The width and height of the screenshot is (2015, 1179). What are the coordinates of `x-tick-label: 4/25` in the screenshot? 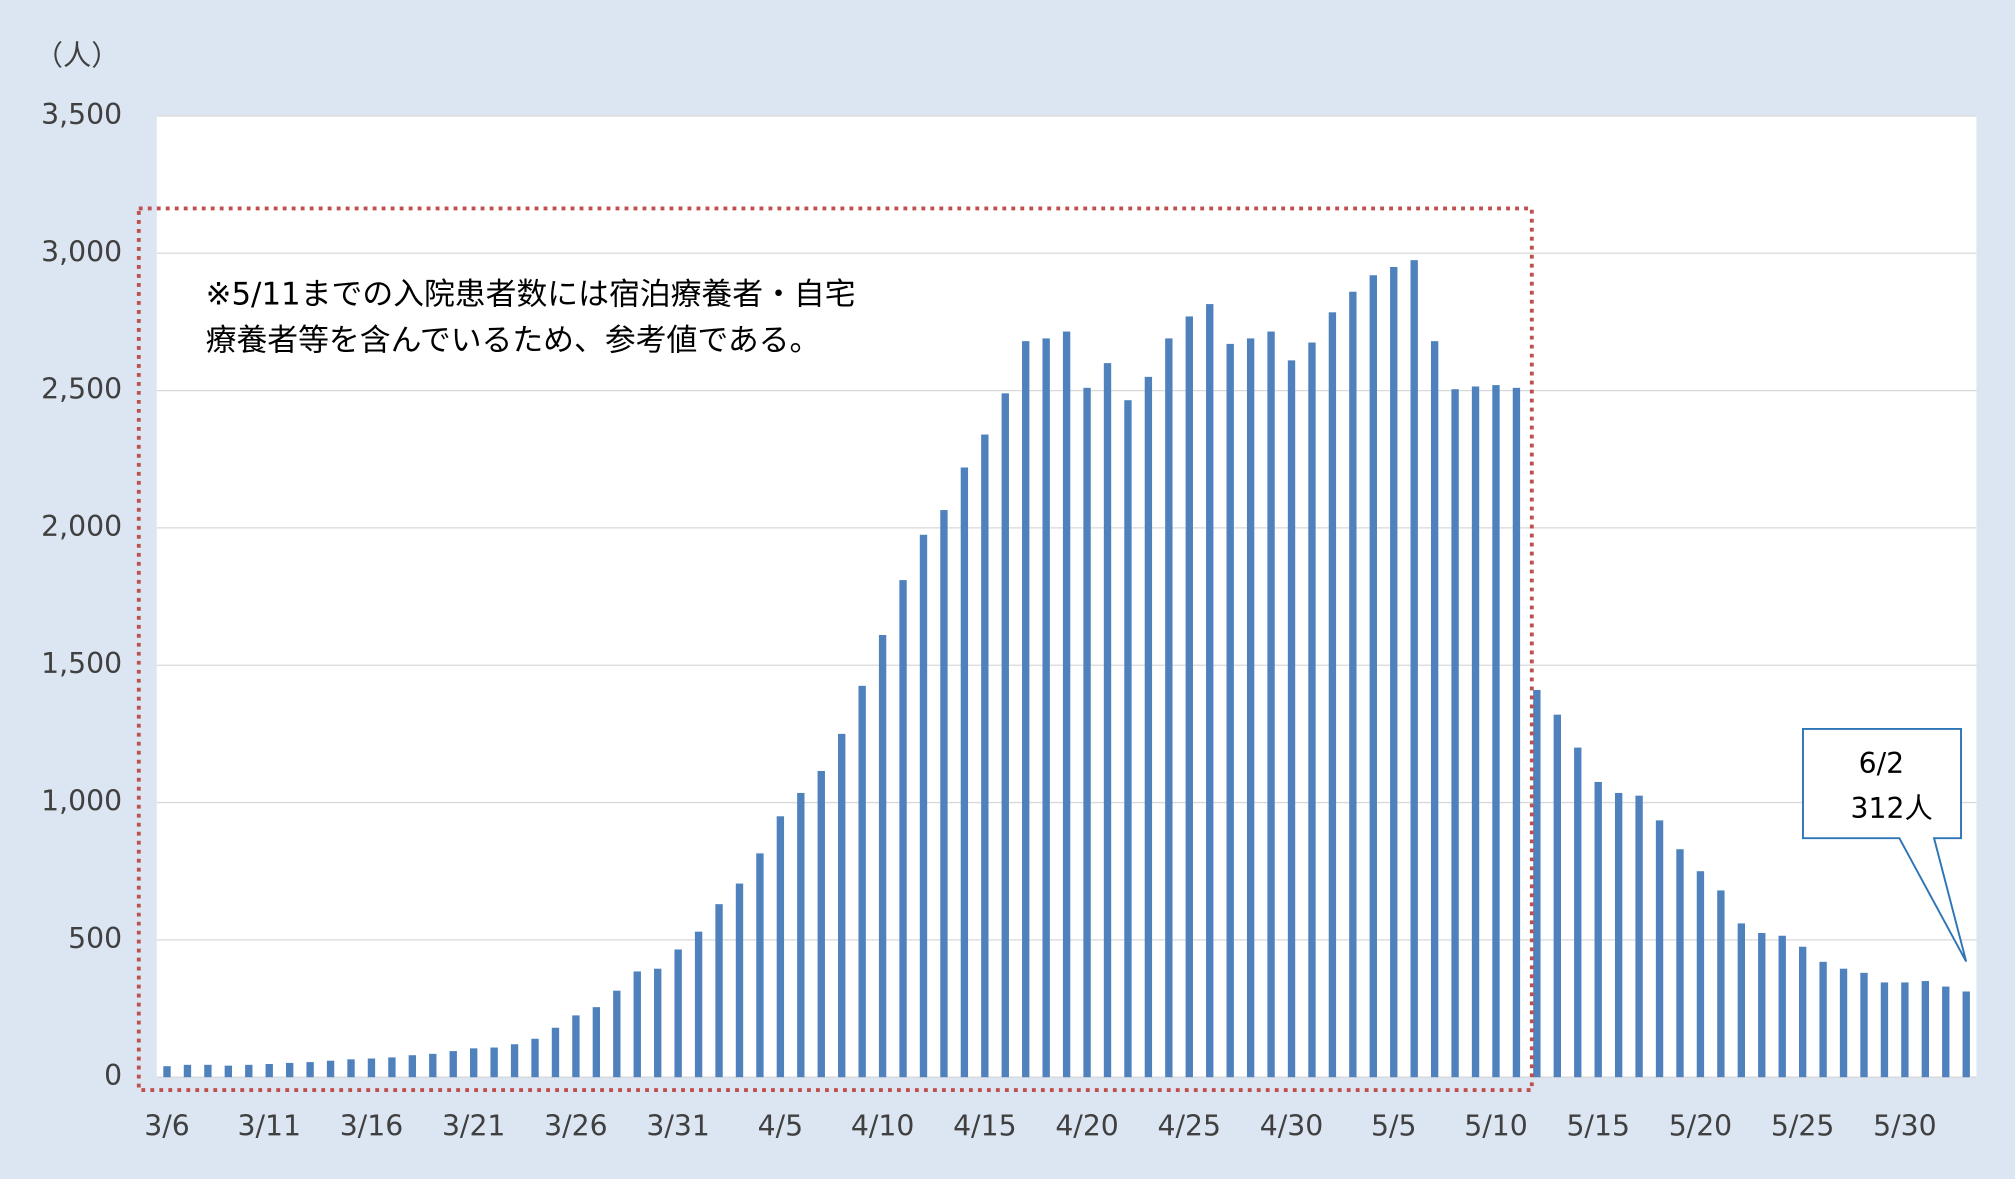 It's located at (1189, 1125).